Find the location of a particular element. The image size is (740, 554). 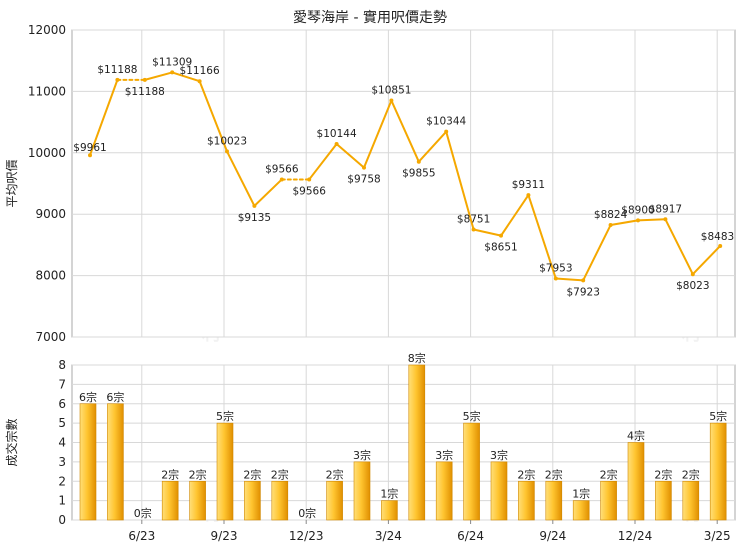

price-y-axis-label: 平均呎價 is located at coordinates (12, 183).